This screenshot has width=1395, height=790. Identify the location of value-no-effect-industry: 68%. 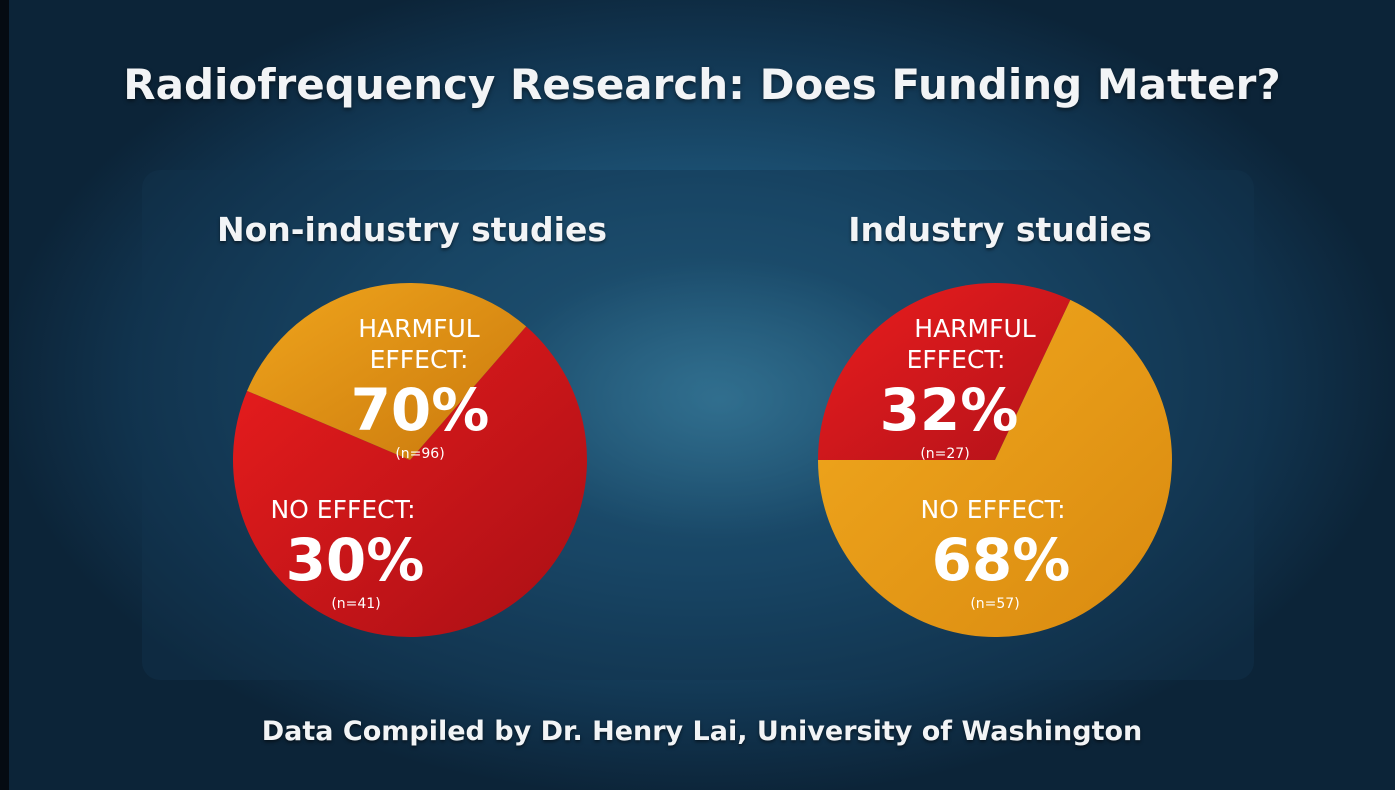
(1001, 560).